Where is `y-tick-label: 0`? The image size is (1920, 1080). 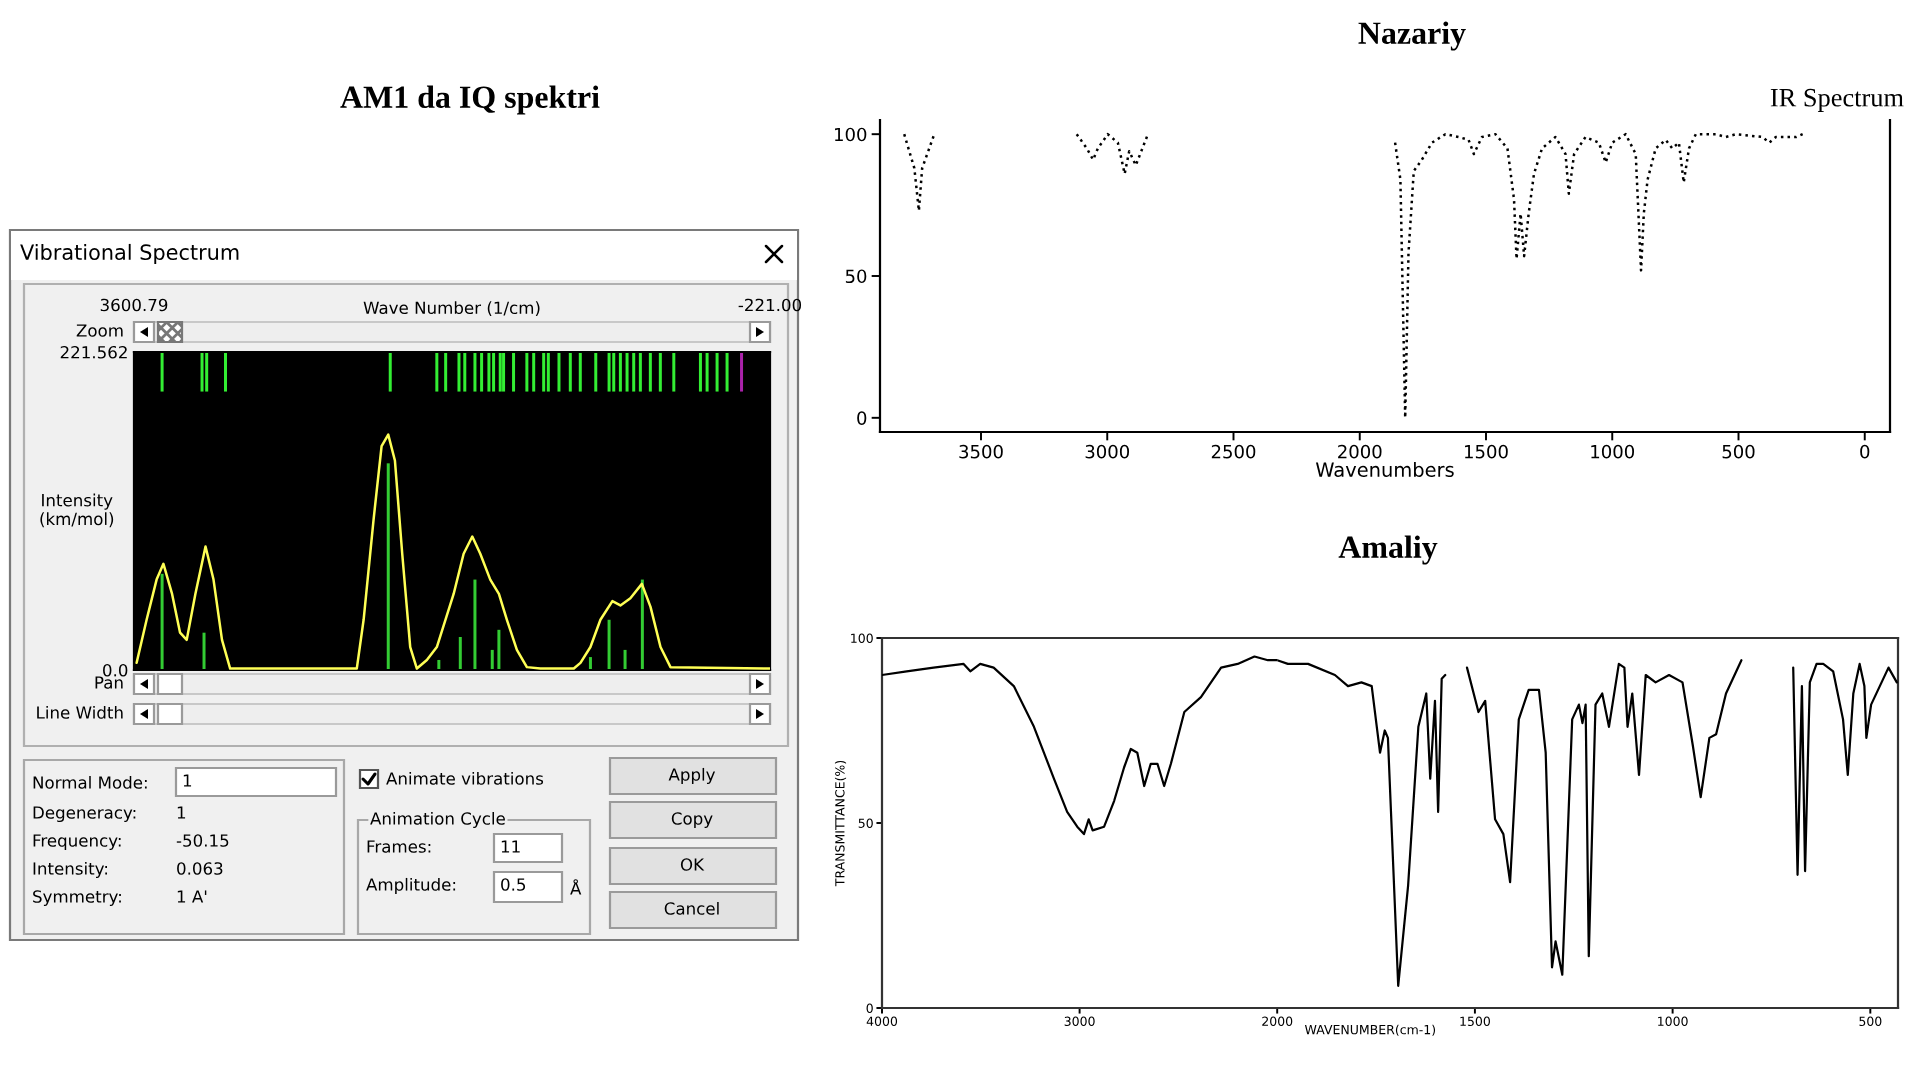 y-tick-label: 0 is located at coordinates (862, 418).